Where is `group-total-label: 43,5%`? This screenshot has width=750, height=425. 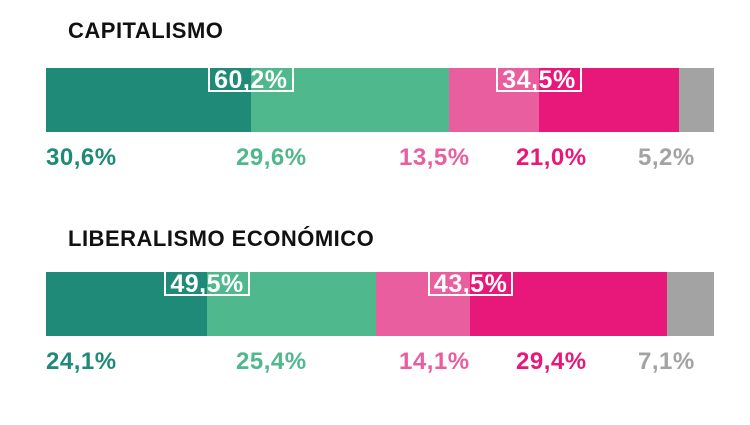 group-total-label: 43,5% is located at coordinates (470, 282).